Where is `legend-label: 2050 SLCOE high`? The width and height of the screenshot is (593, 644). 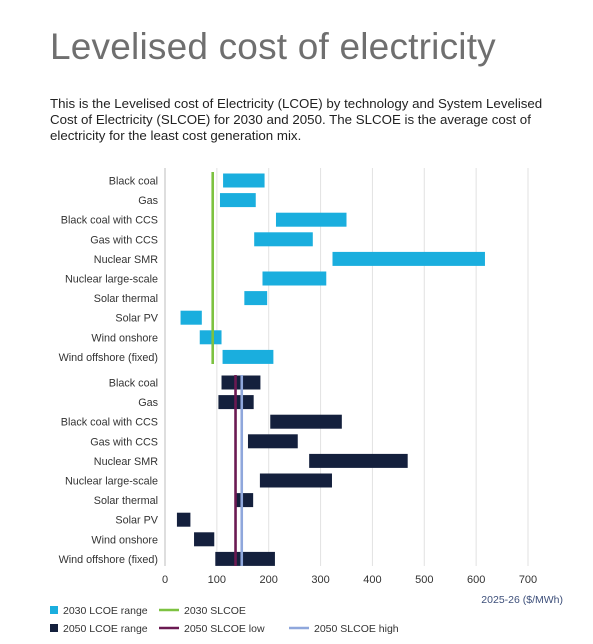 legend-label: 2050 SLCOE high is located at coordinates (356, 629).